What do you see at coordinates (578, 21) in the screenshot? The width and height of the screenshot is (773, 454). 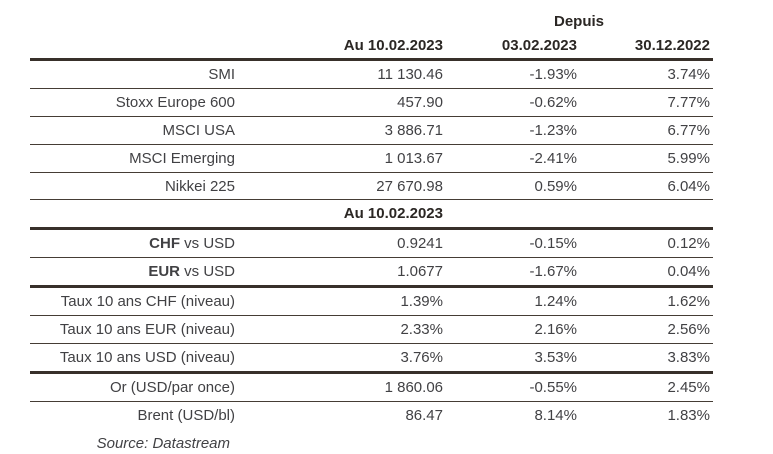 I see `depuis-label: Depuis` at bounding box center [578, 21].